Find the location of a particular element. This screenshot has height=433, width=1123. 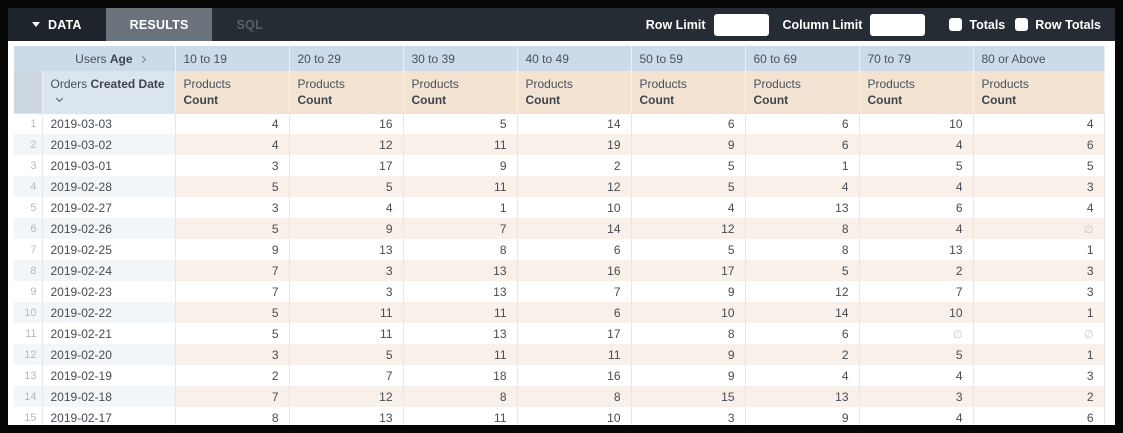

value-cell: 19 is located at coordinates (574, 144).